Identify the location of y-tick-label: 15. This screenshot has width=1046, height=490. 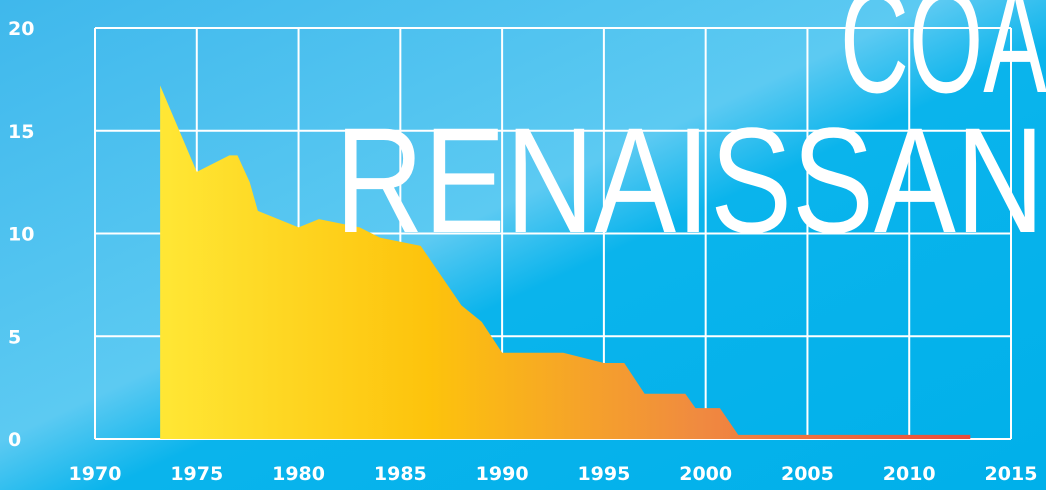
(21, 132).